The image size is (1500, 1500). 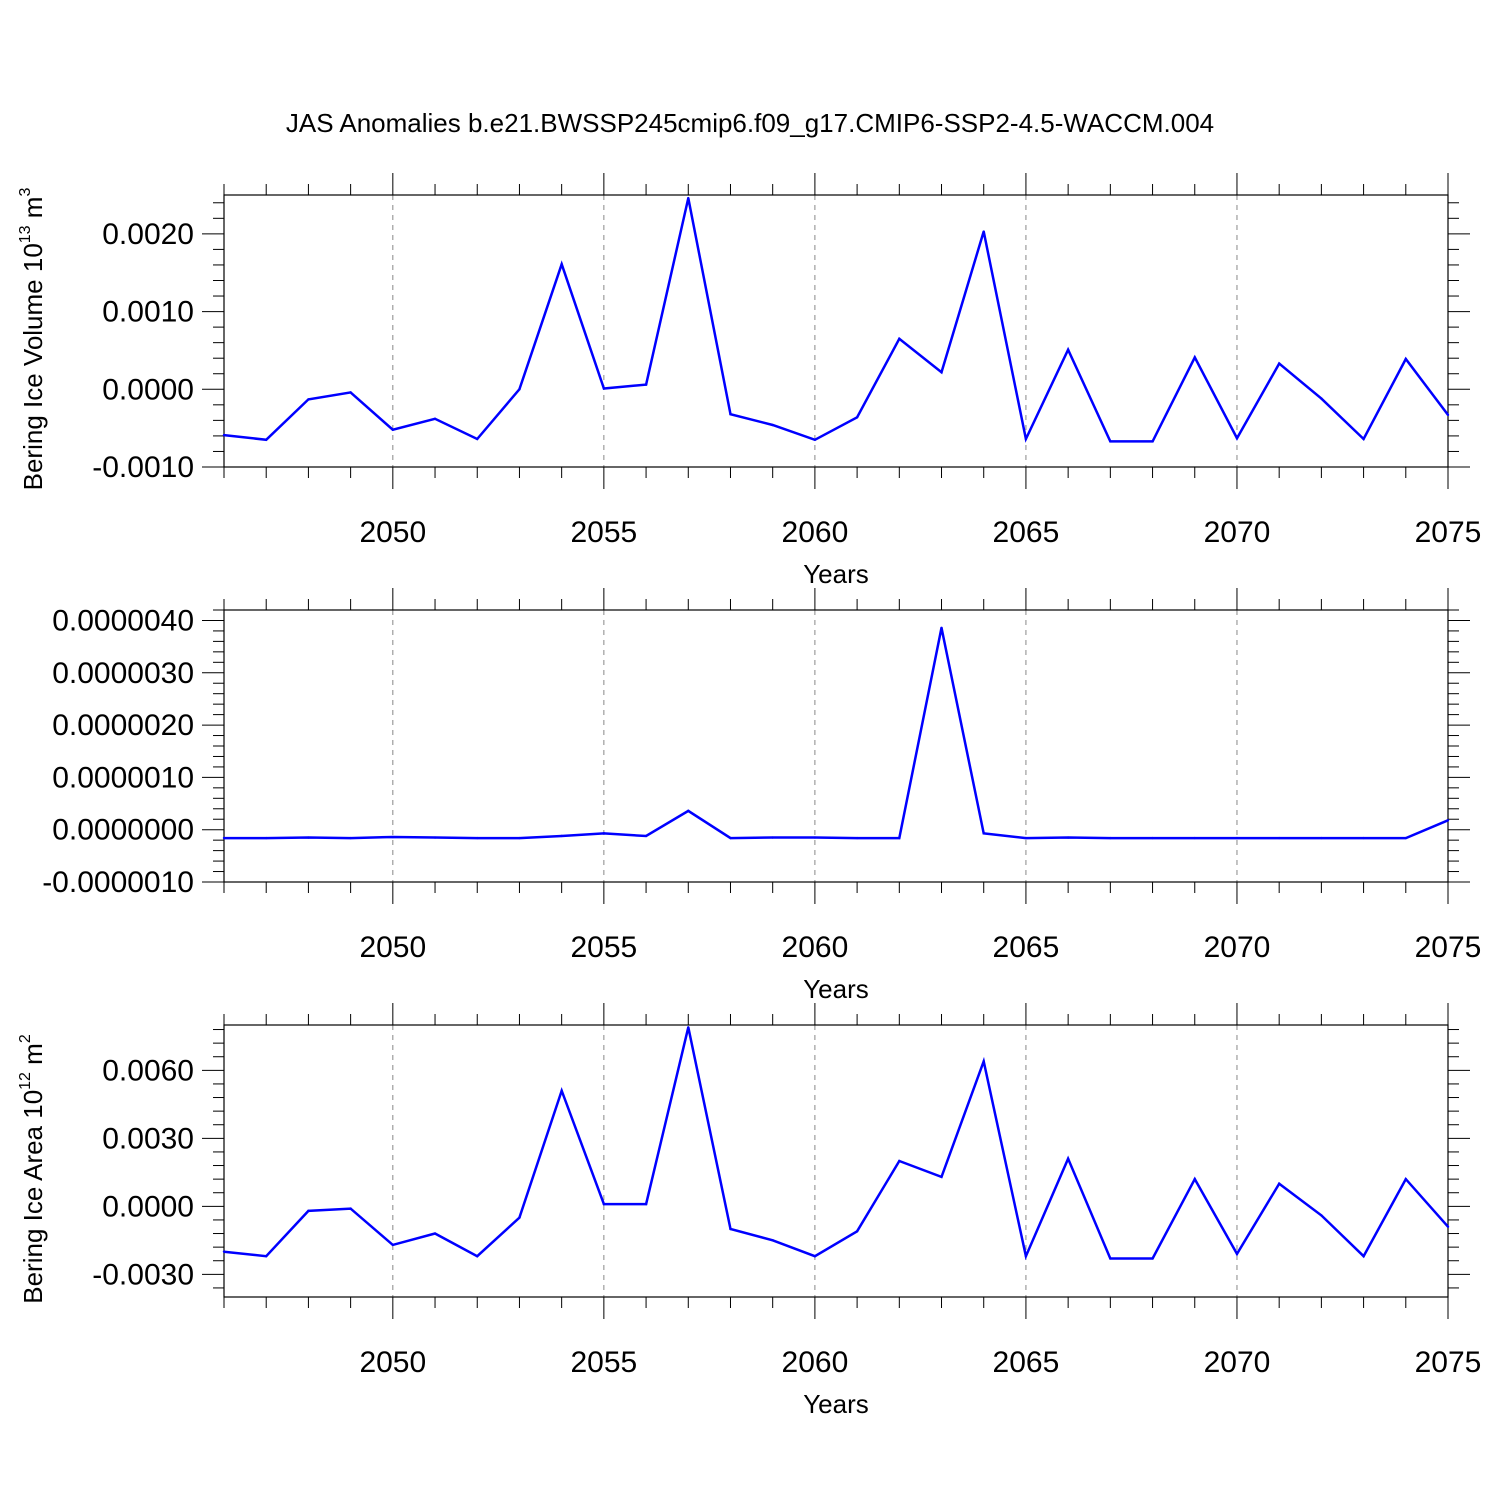 I want to click on y-tick-label: 0.0060, so click(x=148, y=1070).